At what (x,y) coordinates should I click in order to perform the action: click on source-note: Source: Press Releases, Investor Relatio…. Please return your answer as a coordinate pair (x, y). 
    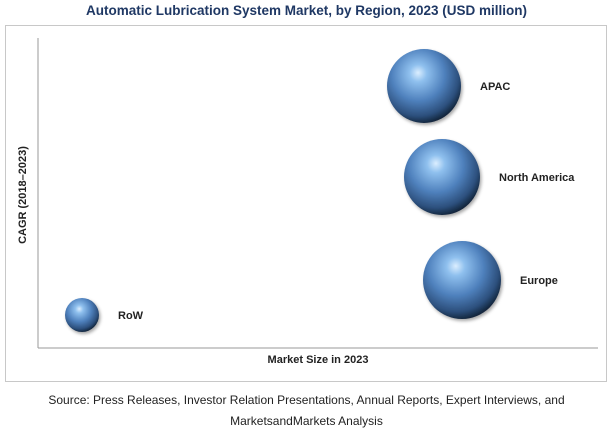
    Looking at the image, I should click on (306, 411).